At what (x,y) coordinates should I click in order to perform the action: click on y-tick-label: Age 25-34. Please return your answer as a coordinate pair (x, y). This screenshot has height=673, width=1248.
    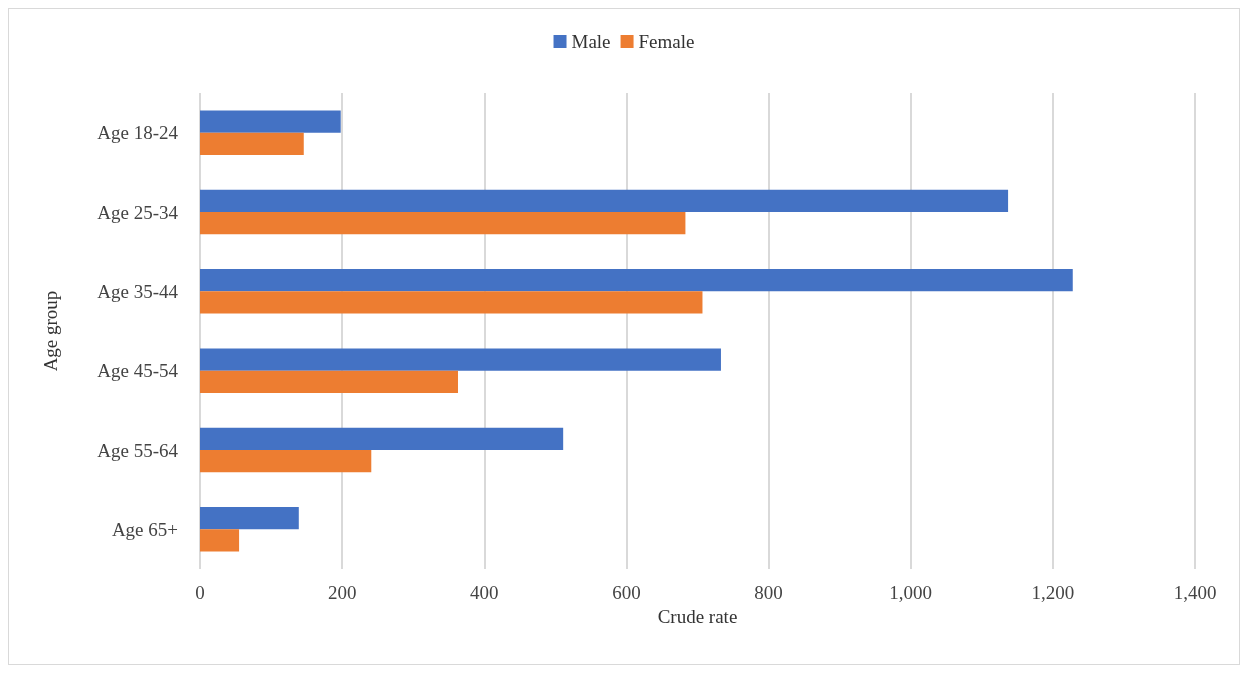
    Looking at the image, I should click on (138, 212).